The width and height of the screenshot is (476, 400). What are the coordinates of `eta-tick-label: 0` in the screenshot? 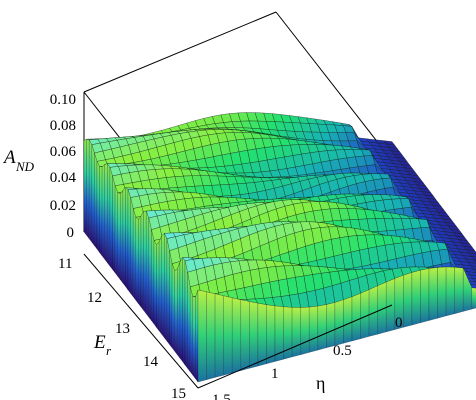 It's located at (399, 323).